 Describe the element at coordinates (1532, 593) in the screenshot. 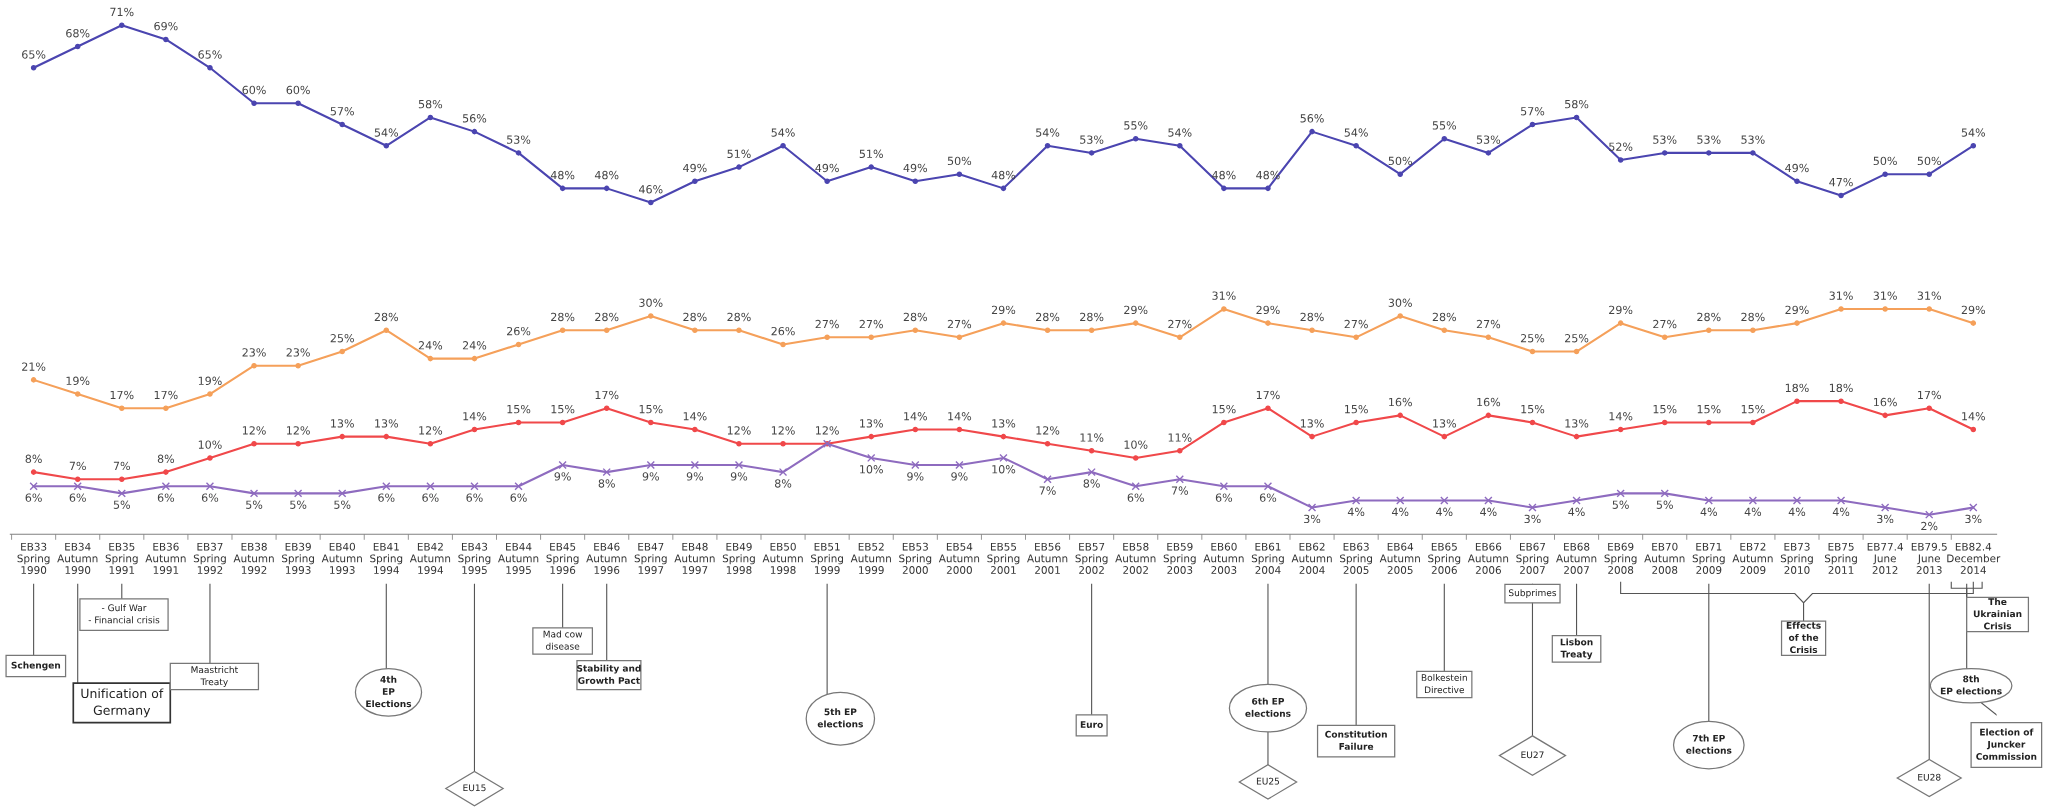

I see `text: Subprimes` at that location.